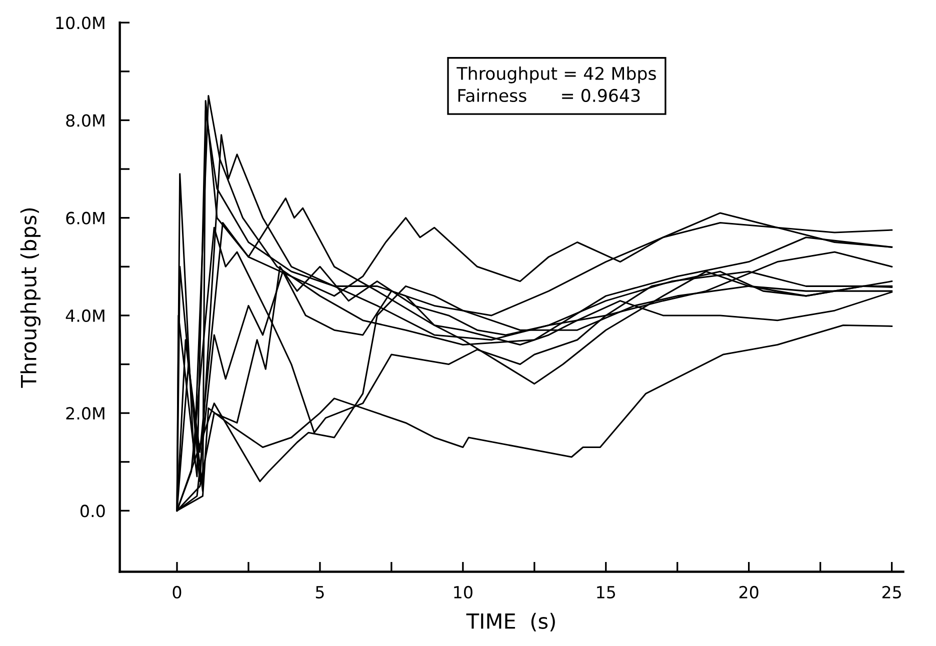  I want to click on x-tick-label: 5, so click(320, 592).